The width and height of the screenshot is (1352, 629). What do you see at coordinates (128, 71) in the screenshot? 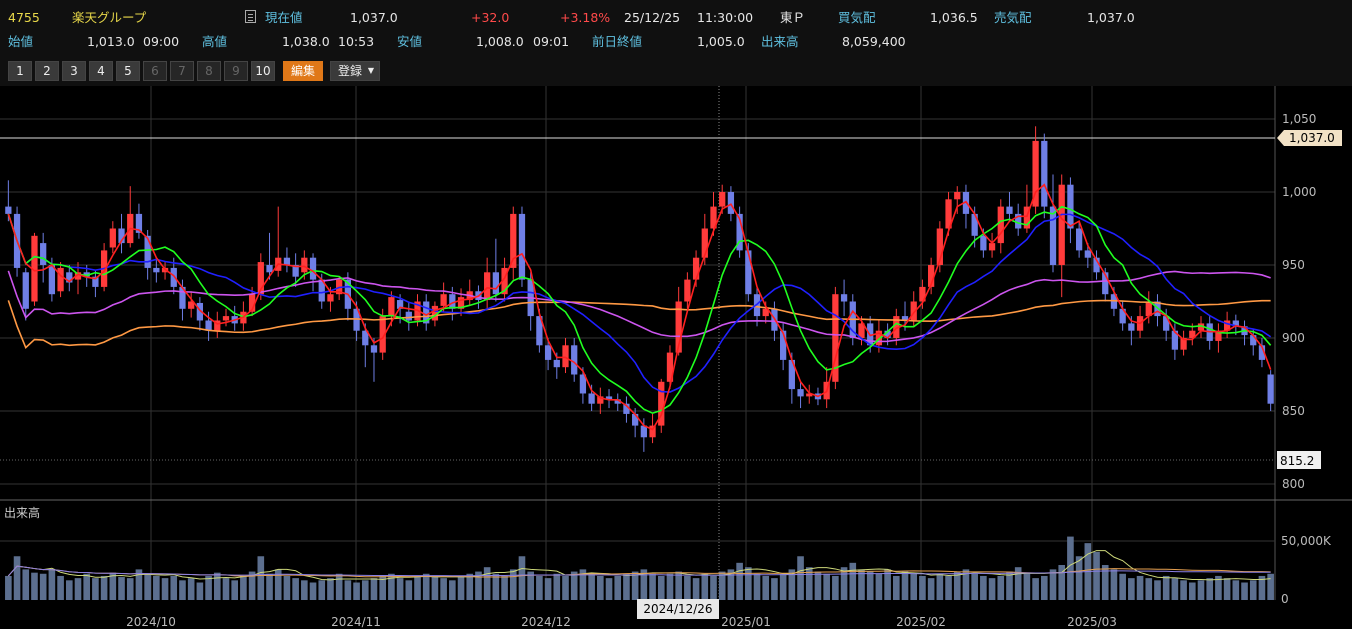
I see `preset-button-5: 5` at bounding box center [128, 71].